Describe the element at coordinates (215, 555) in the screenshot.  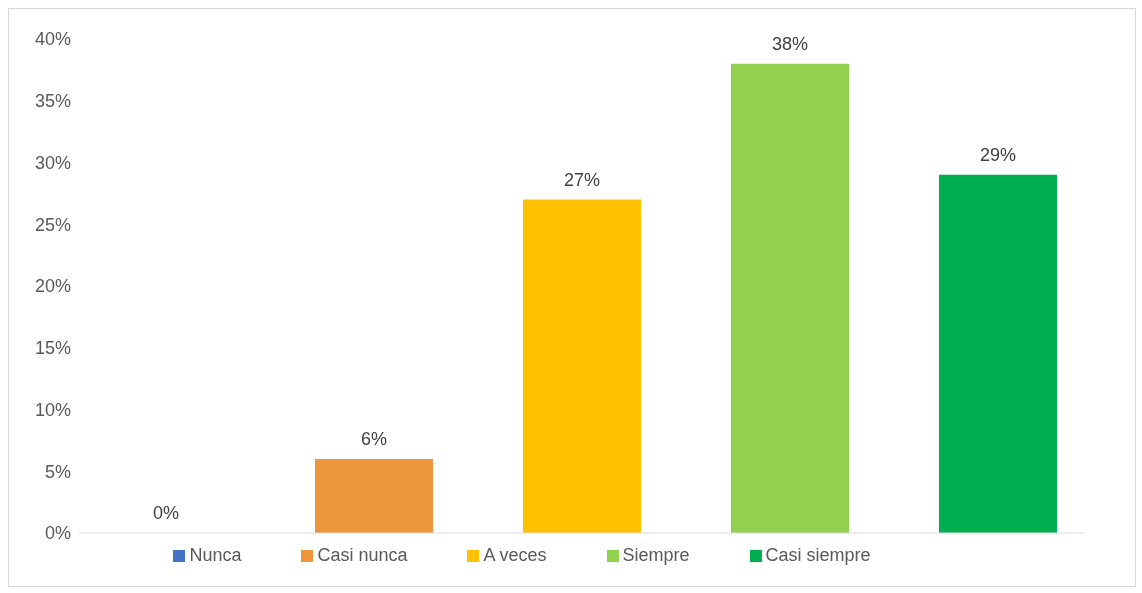
I see `legend-label: Nunca` at that location.